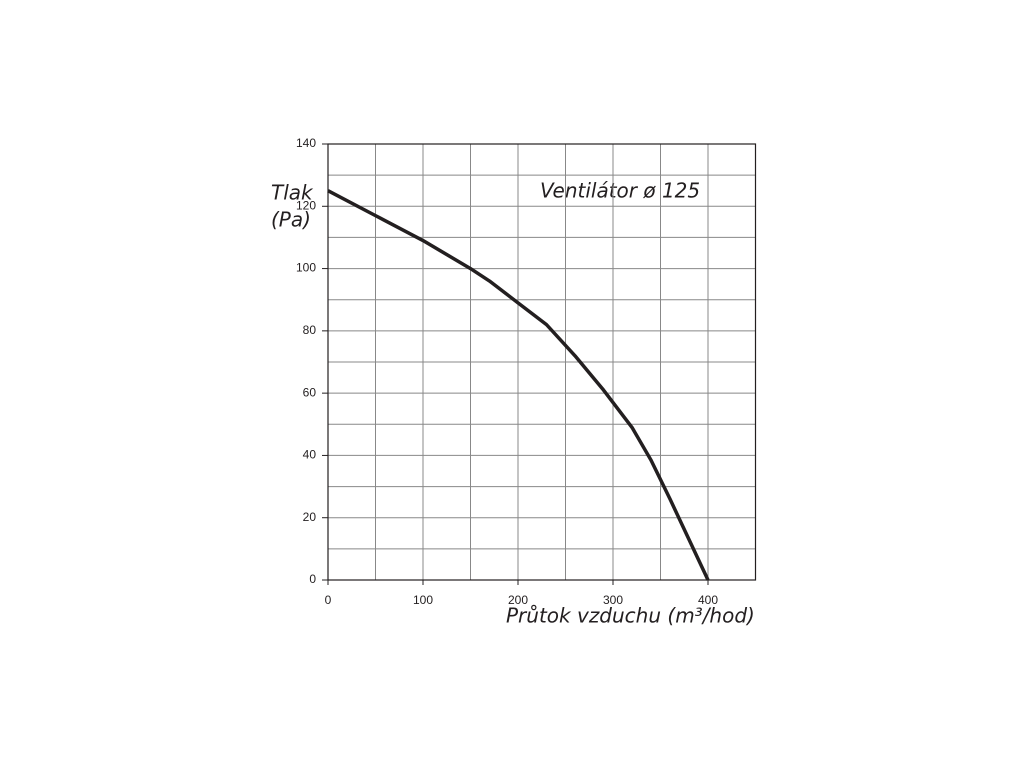 This screenshot has height=773, width=1024. Describe the element at coordinates (310, 517) in the screenshot. I see `y-tick-label: 20` at that location.